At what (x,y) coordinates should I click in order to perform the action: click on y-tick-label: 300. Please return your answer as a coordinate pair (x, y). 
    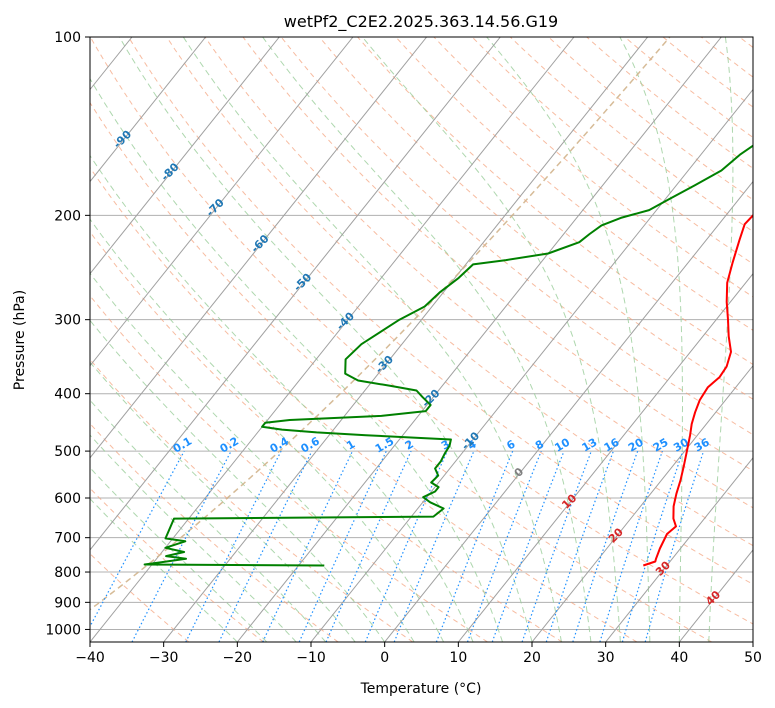
    Looking at the image, I should click on (67, 321).